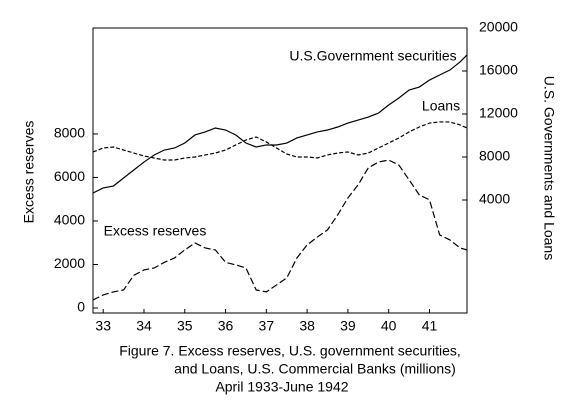  What do you see at coordinates (69, 220) in the screenshot?
I see `y-tick-label: 4000` at bounding box center [69, 220].